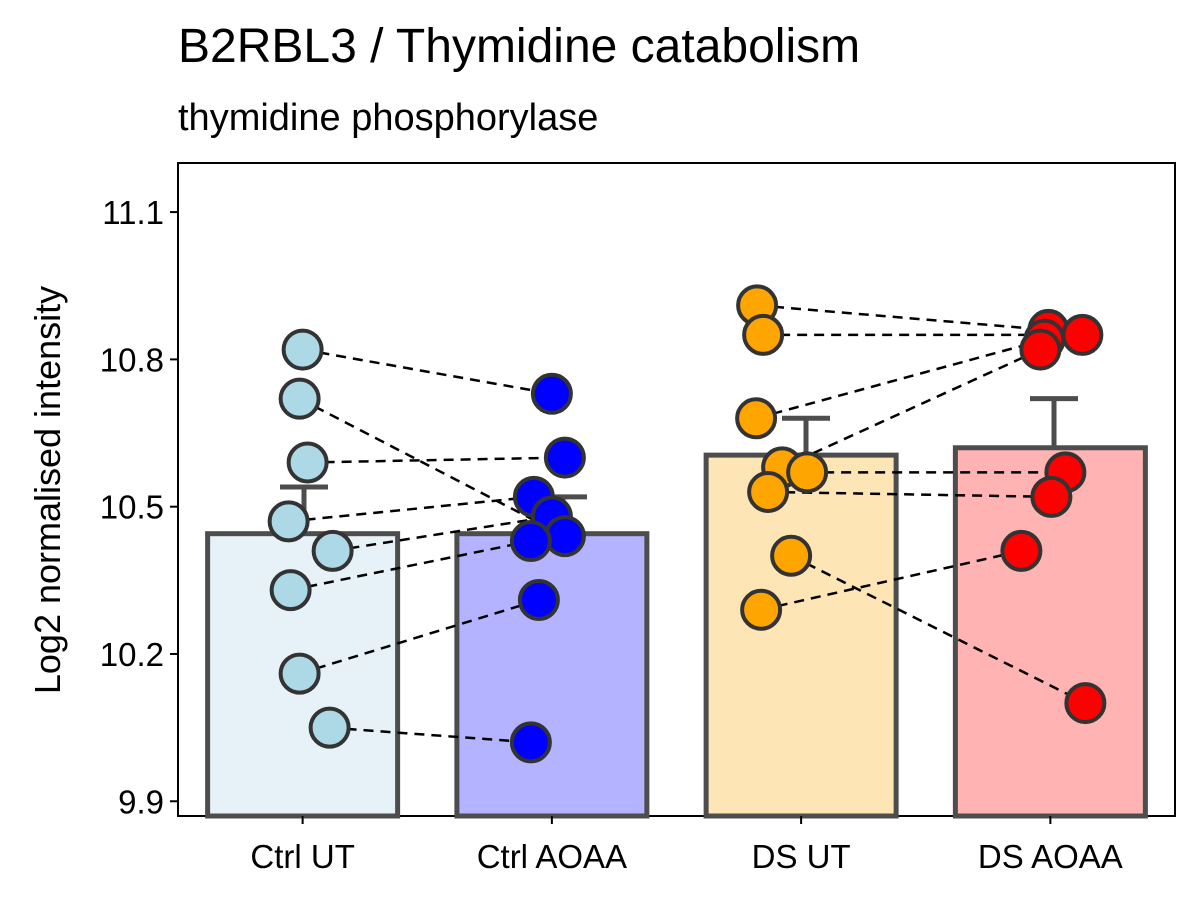 The height and width of the screenshot is (900, 1200). I want to click on y-axis: 9.9 10.2 10.5 10.8 11.1, so click(139, 507).